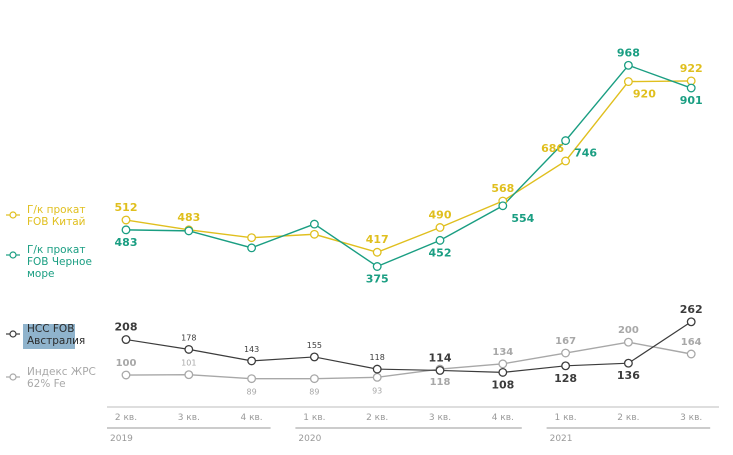 The width and height of the screenshot is (733, 455). What do you see at coordinates (314, 345) in the screenshot?
I see `data-label: 155` at bounding box center [314, 345].